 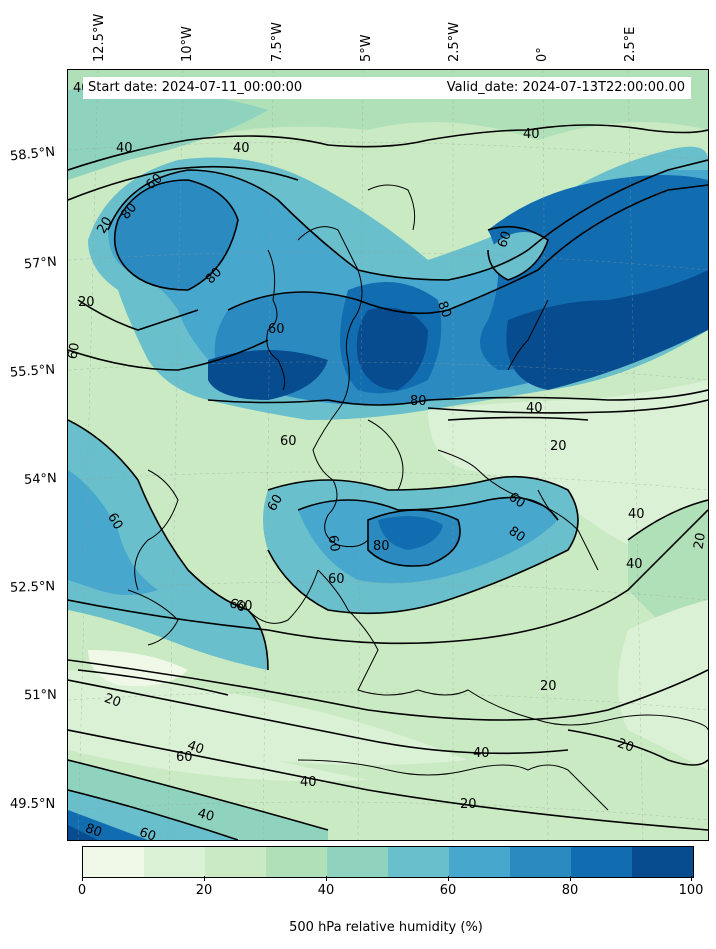 What do you see at coordinates (570, 890) in the screenshot?
I see `colorbar-tick-label: 80` at bounding box center [570, 890].